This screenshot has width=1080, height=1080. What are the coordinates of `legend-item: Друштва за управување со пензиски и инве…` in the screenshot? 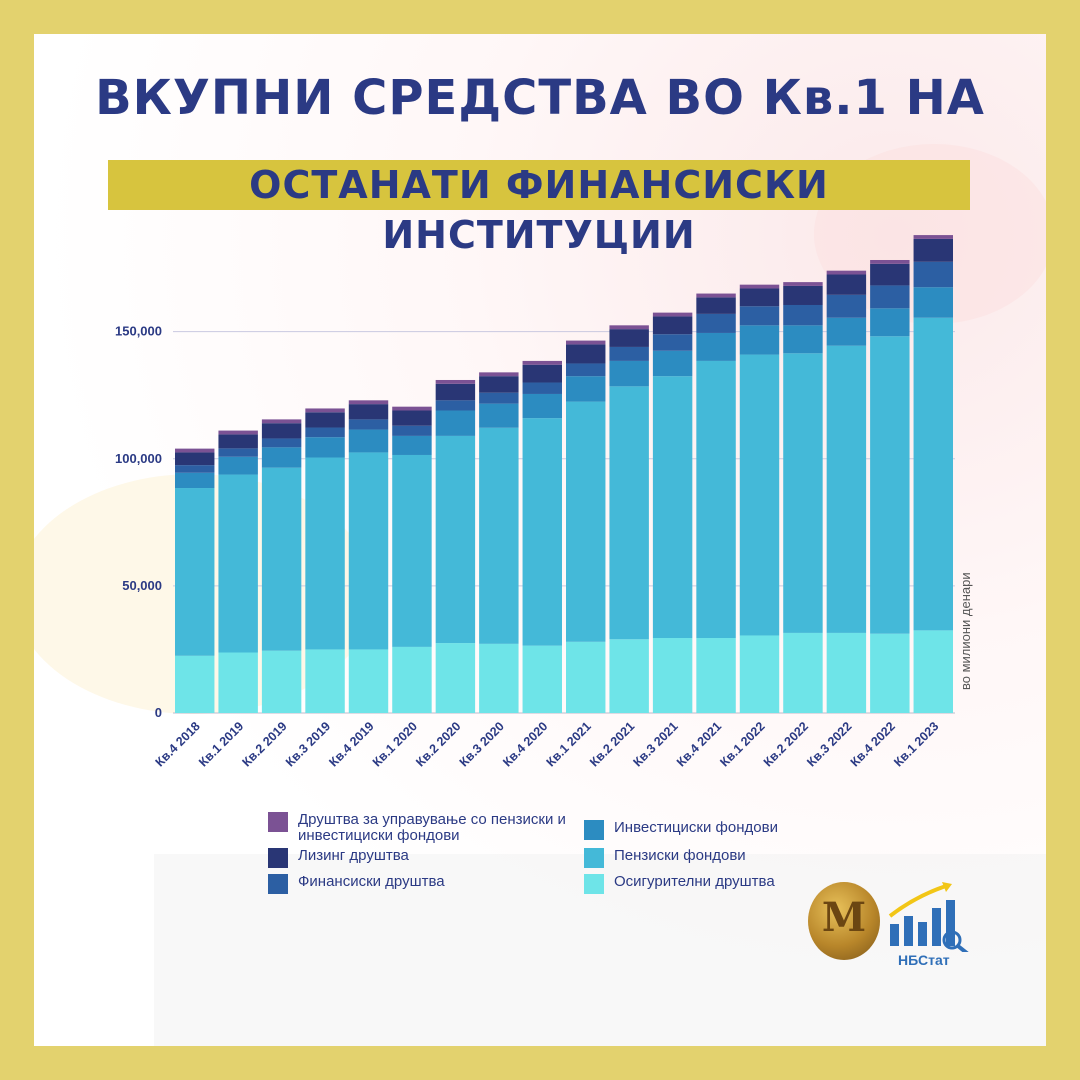 It's located at (418, 828).